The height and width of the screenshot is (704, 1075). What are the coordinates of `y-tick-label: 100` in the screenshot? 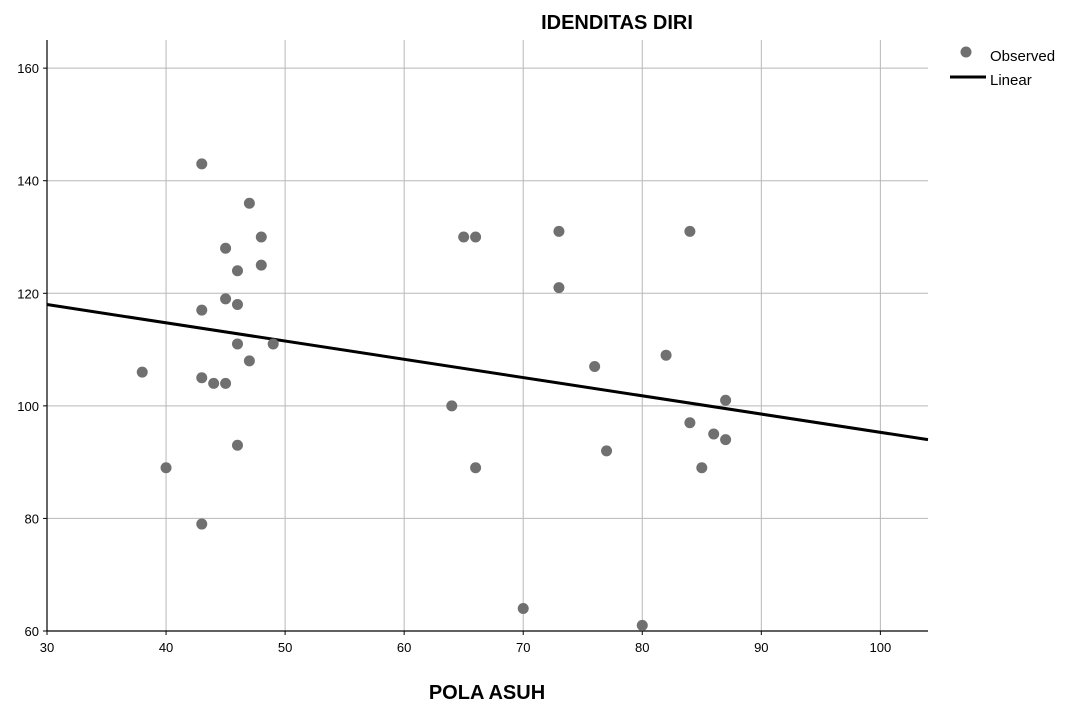 It's located at (28, 406).